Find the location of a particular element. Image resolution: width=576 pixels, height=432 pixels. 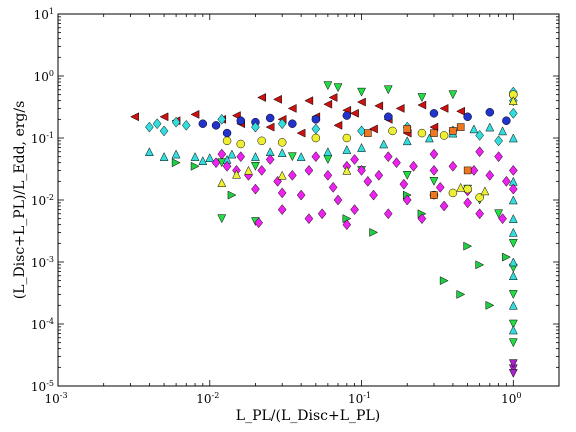

y-tick-label: 10⁻² is located at coordinates (42, 200).